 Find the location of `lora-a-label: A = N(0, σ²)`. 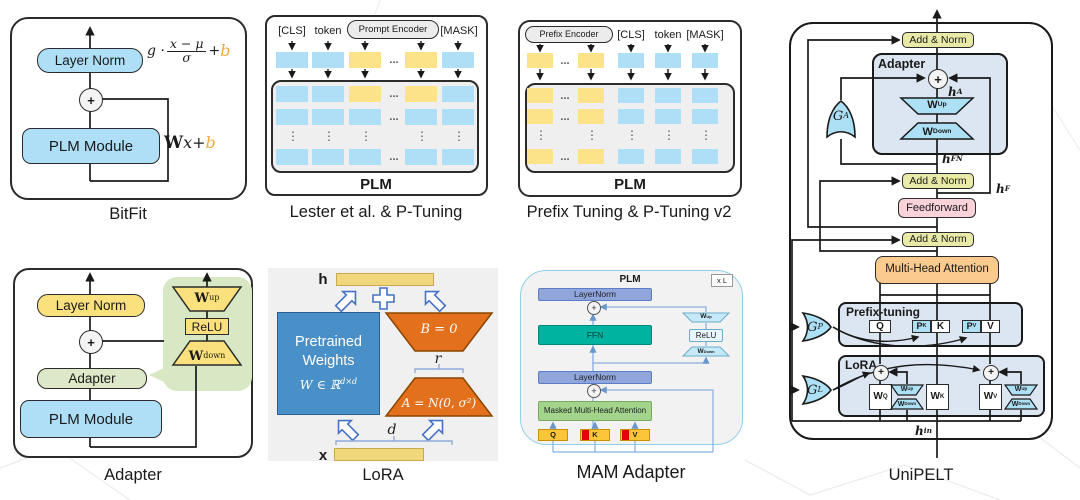

lora-a-label: A = N(0, σ²) is located at coordinates (439, 403).